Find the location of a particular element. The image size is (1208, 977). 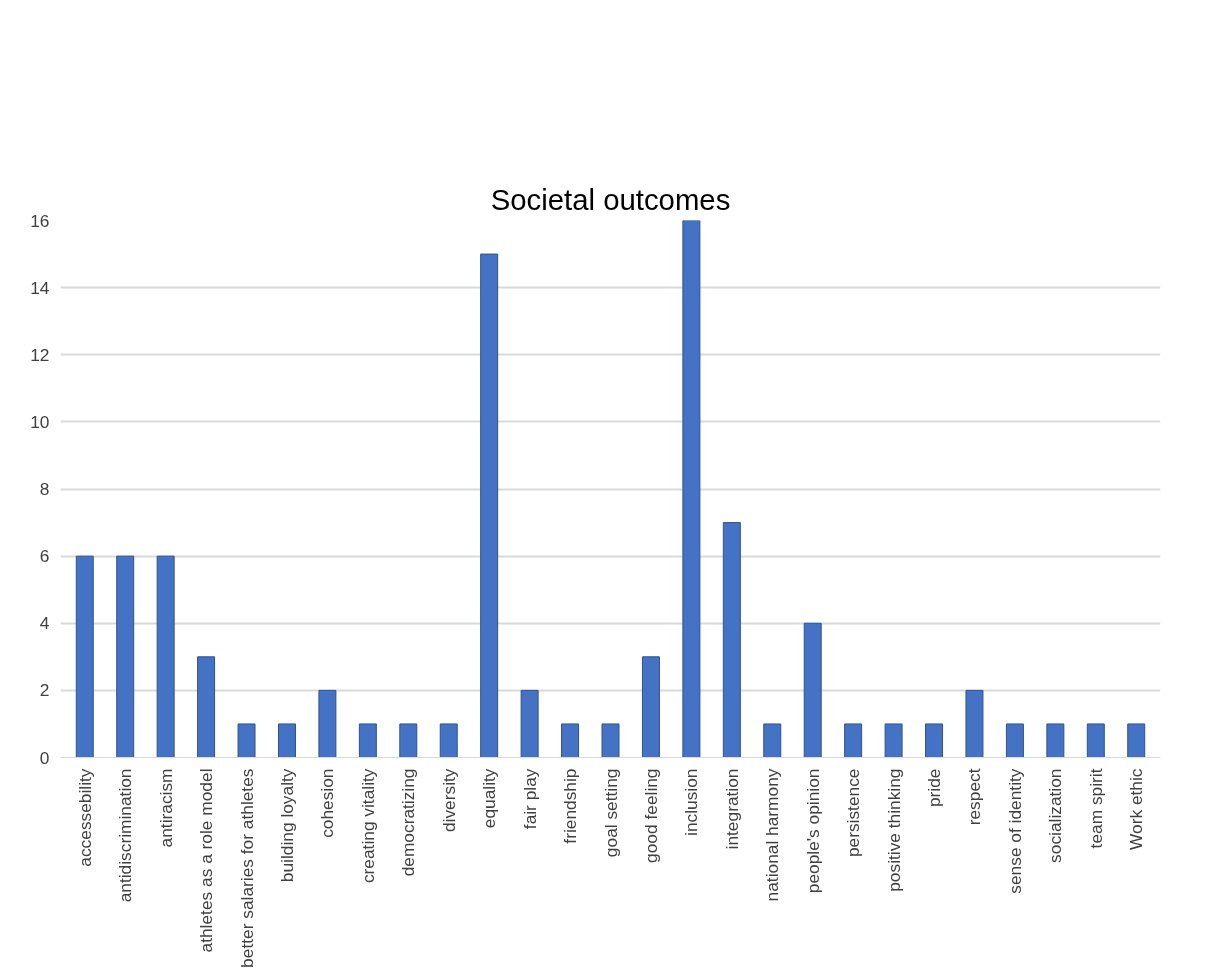

x-tick-label: Work ethic is located at coordinates (1136, 809).